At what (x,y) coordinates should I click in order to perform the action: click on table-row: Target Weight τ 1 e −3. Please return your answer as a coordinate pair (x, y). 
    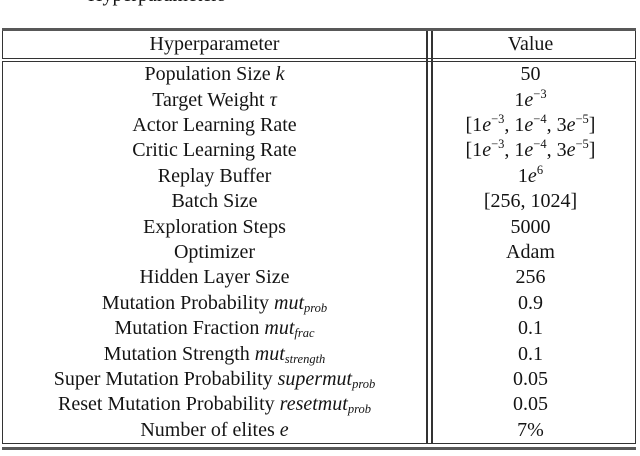
    Looking at the image, I should click on (319, 99).